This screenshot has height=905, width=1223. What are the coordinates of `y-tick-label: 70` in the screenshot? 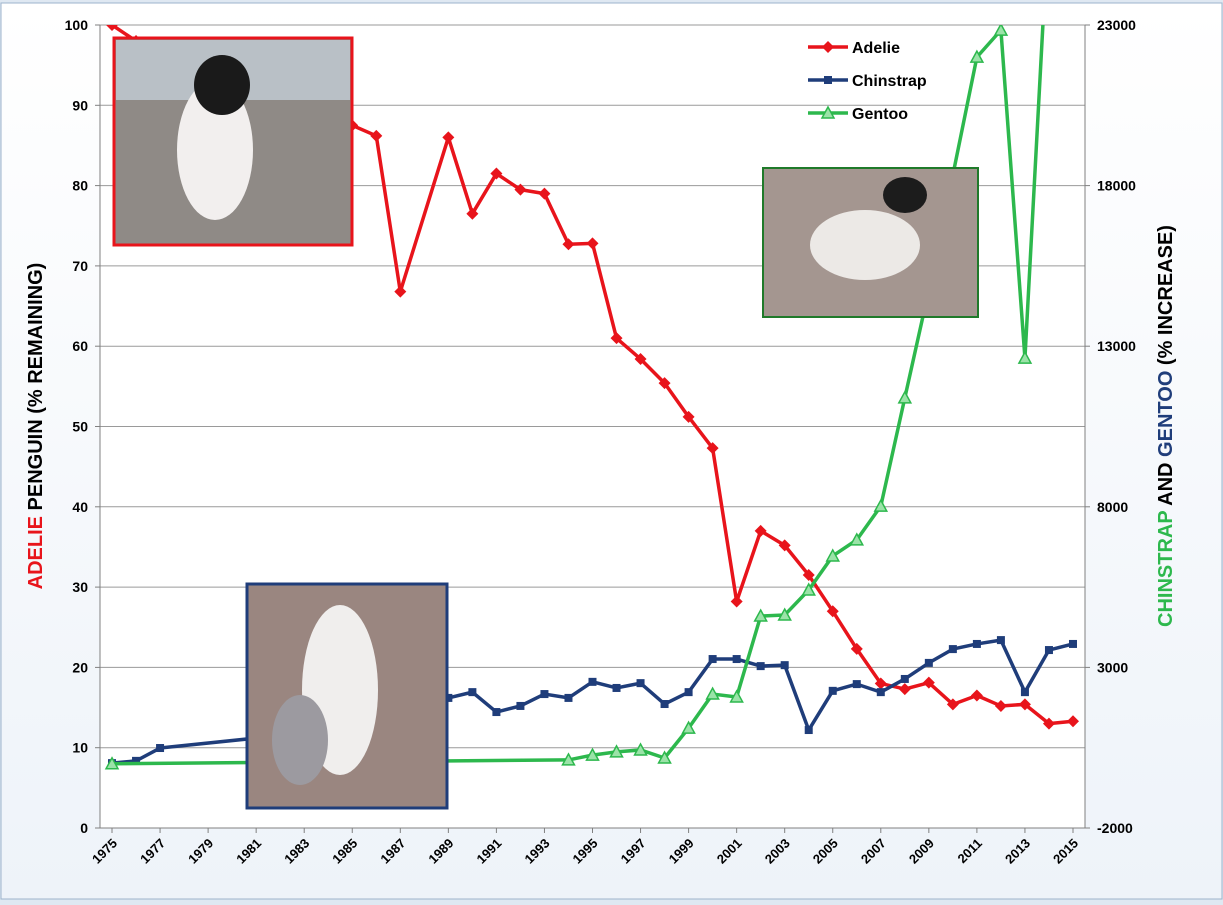 It's located at (80, 266).